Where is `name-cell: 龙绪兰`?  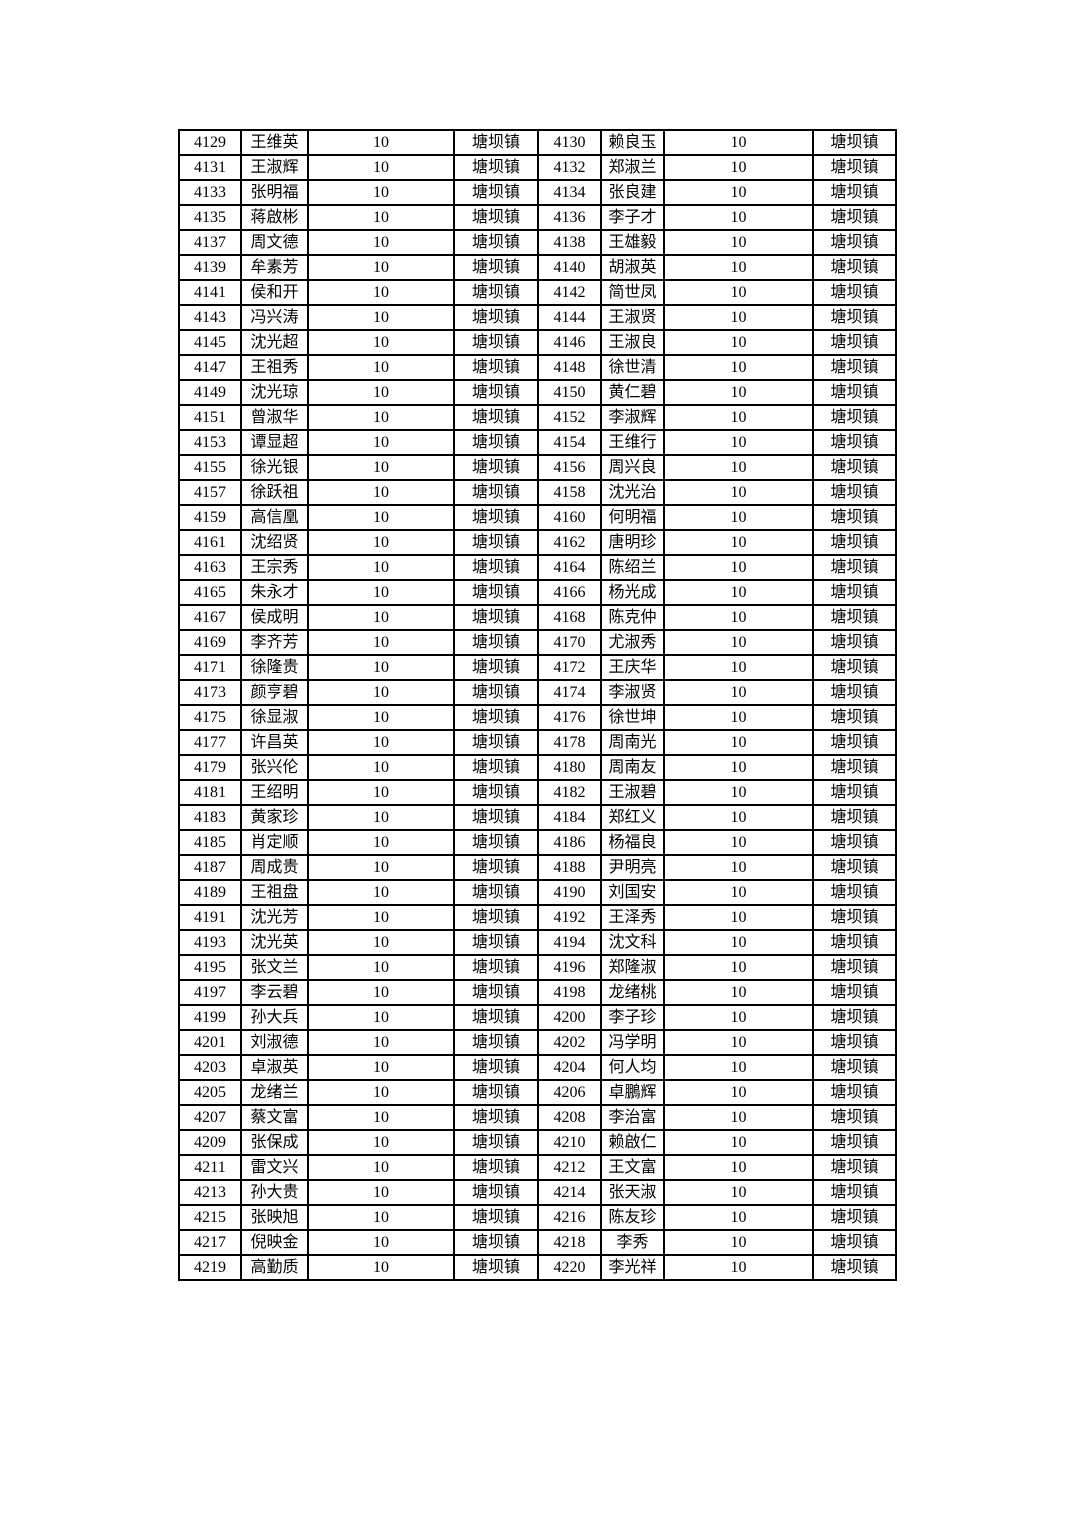
name-cell: 龙绪兰 is located at coordinates (274, 1092).